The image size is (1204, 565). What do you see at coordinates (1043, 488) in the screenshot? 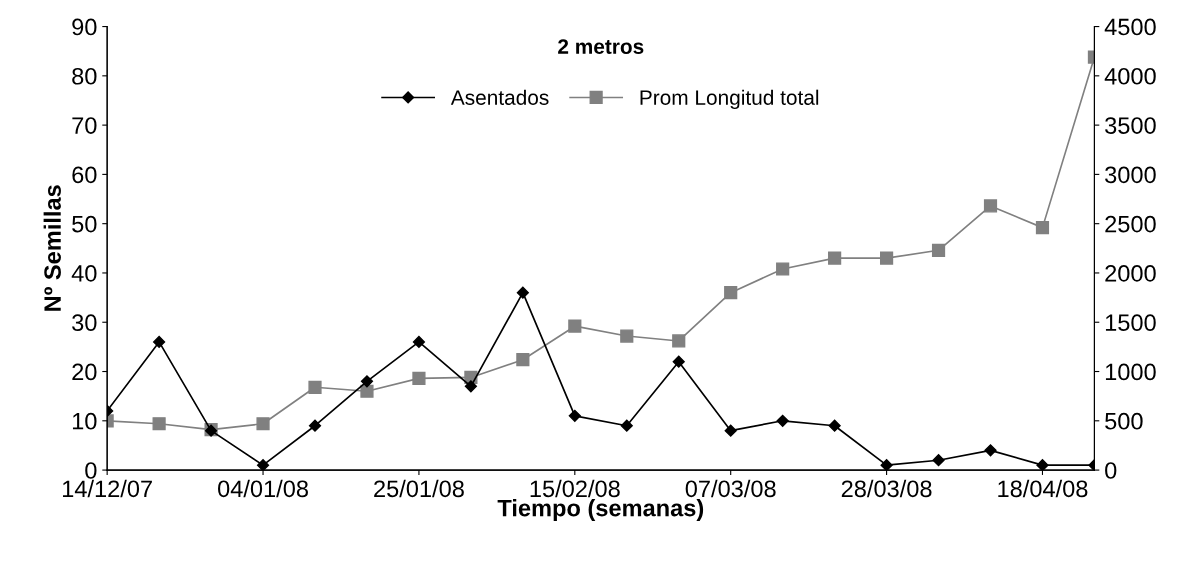
I see `x-tick-label: 18/04/08` at bounding box center [1043, 488].